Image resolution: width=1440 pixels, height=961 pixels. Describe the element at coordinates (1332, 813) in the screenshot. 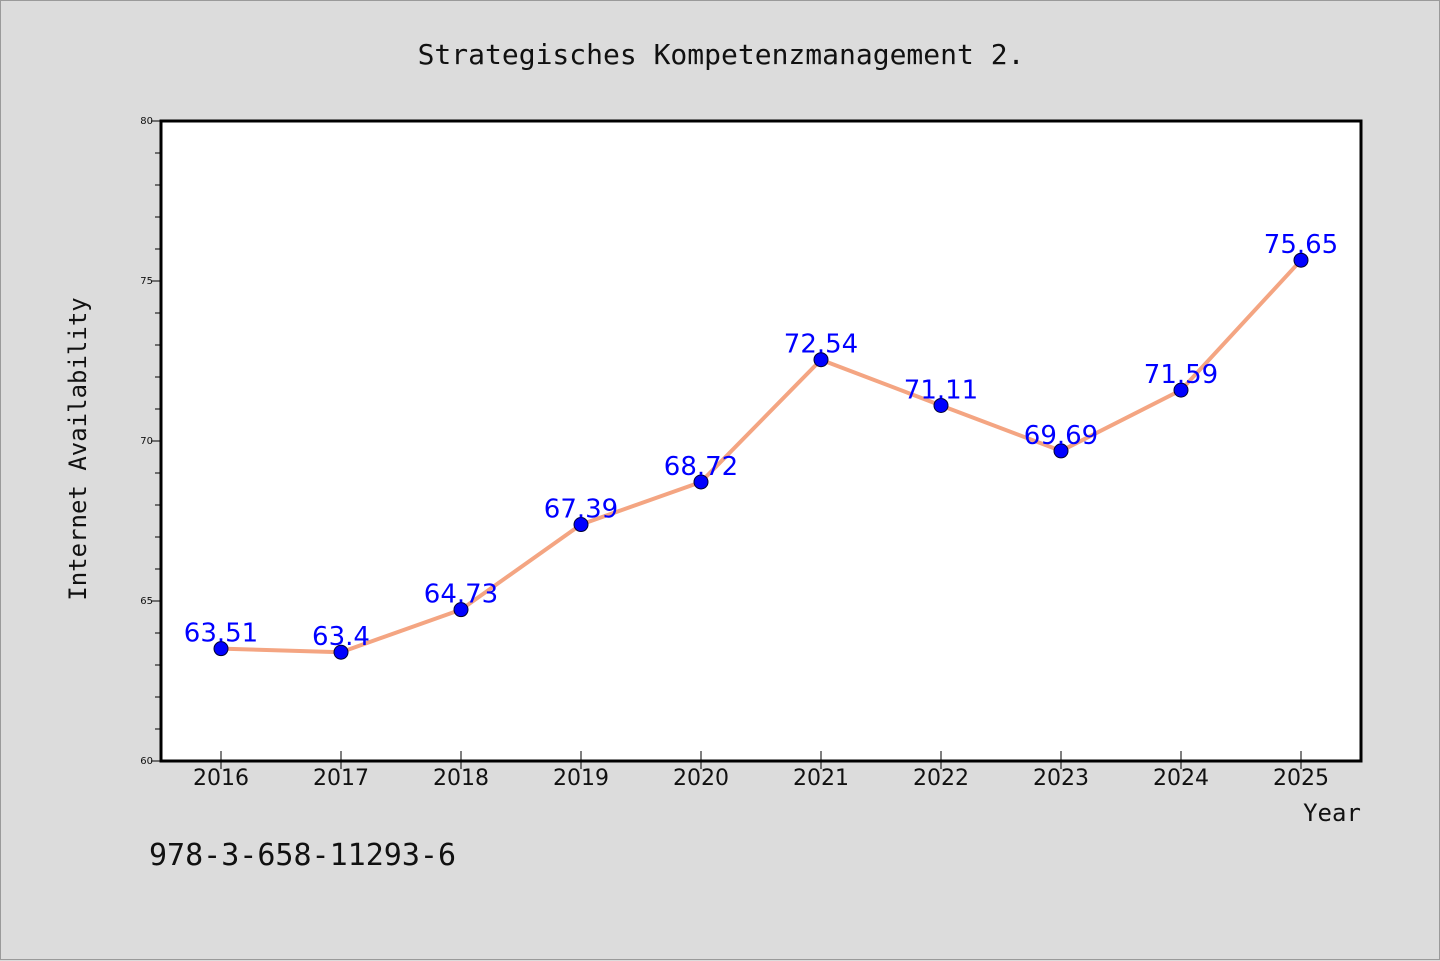

I see `x-axis-label: Year` at that location.